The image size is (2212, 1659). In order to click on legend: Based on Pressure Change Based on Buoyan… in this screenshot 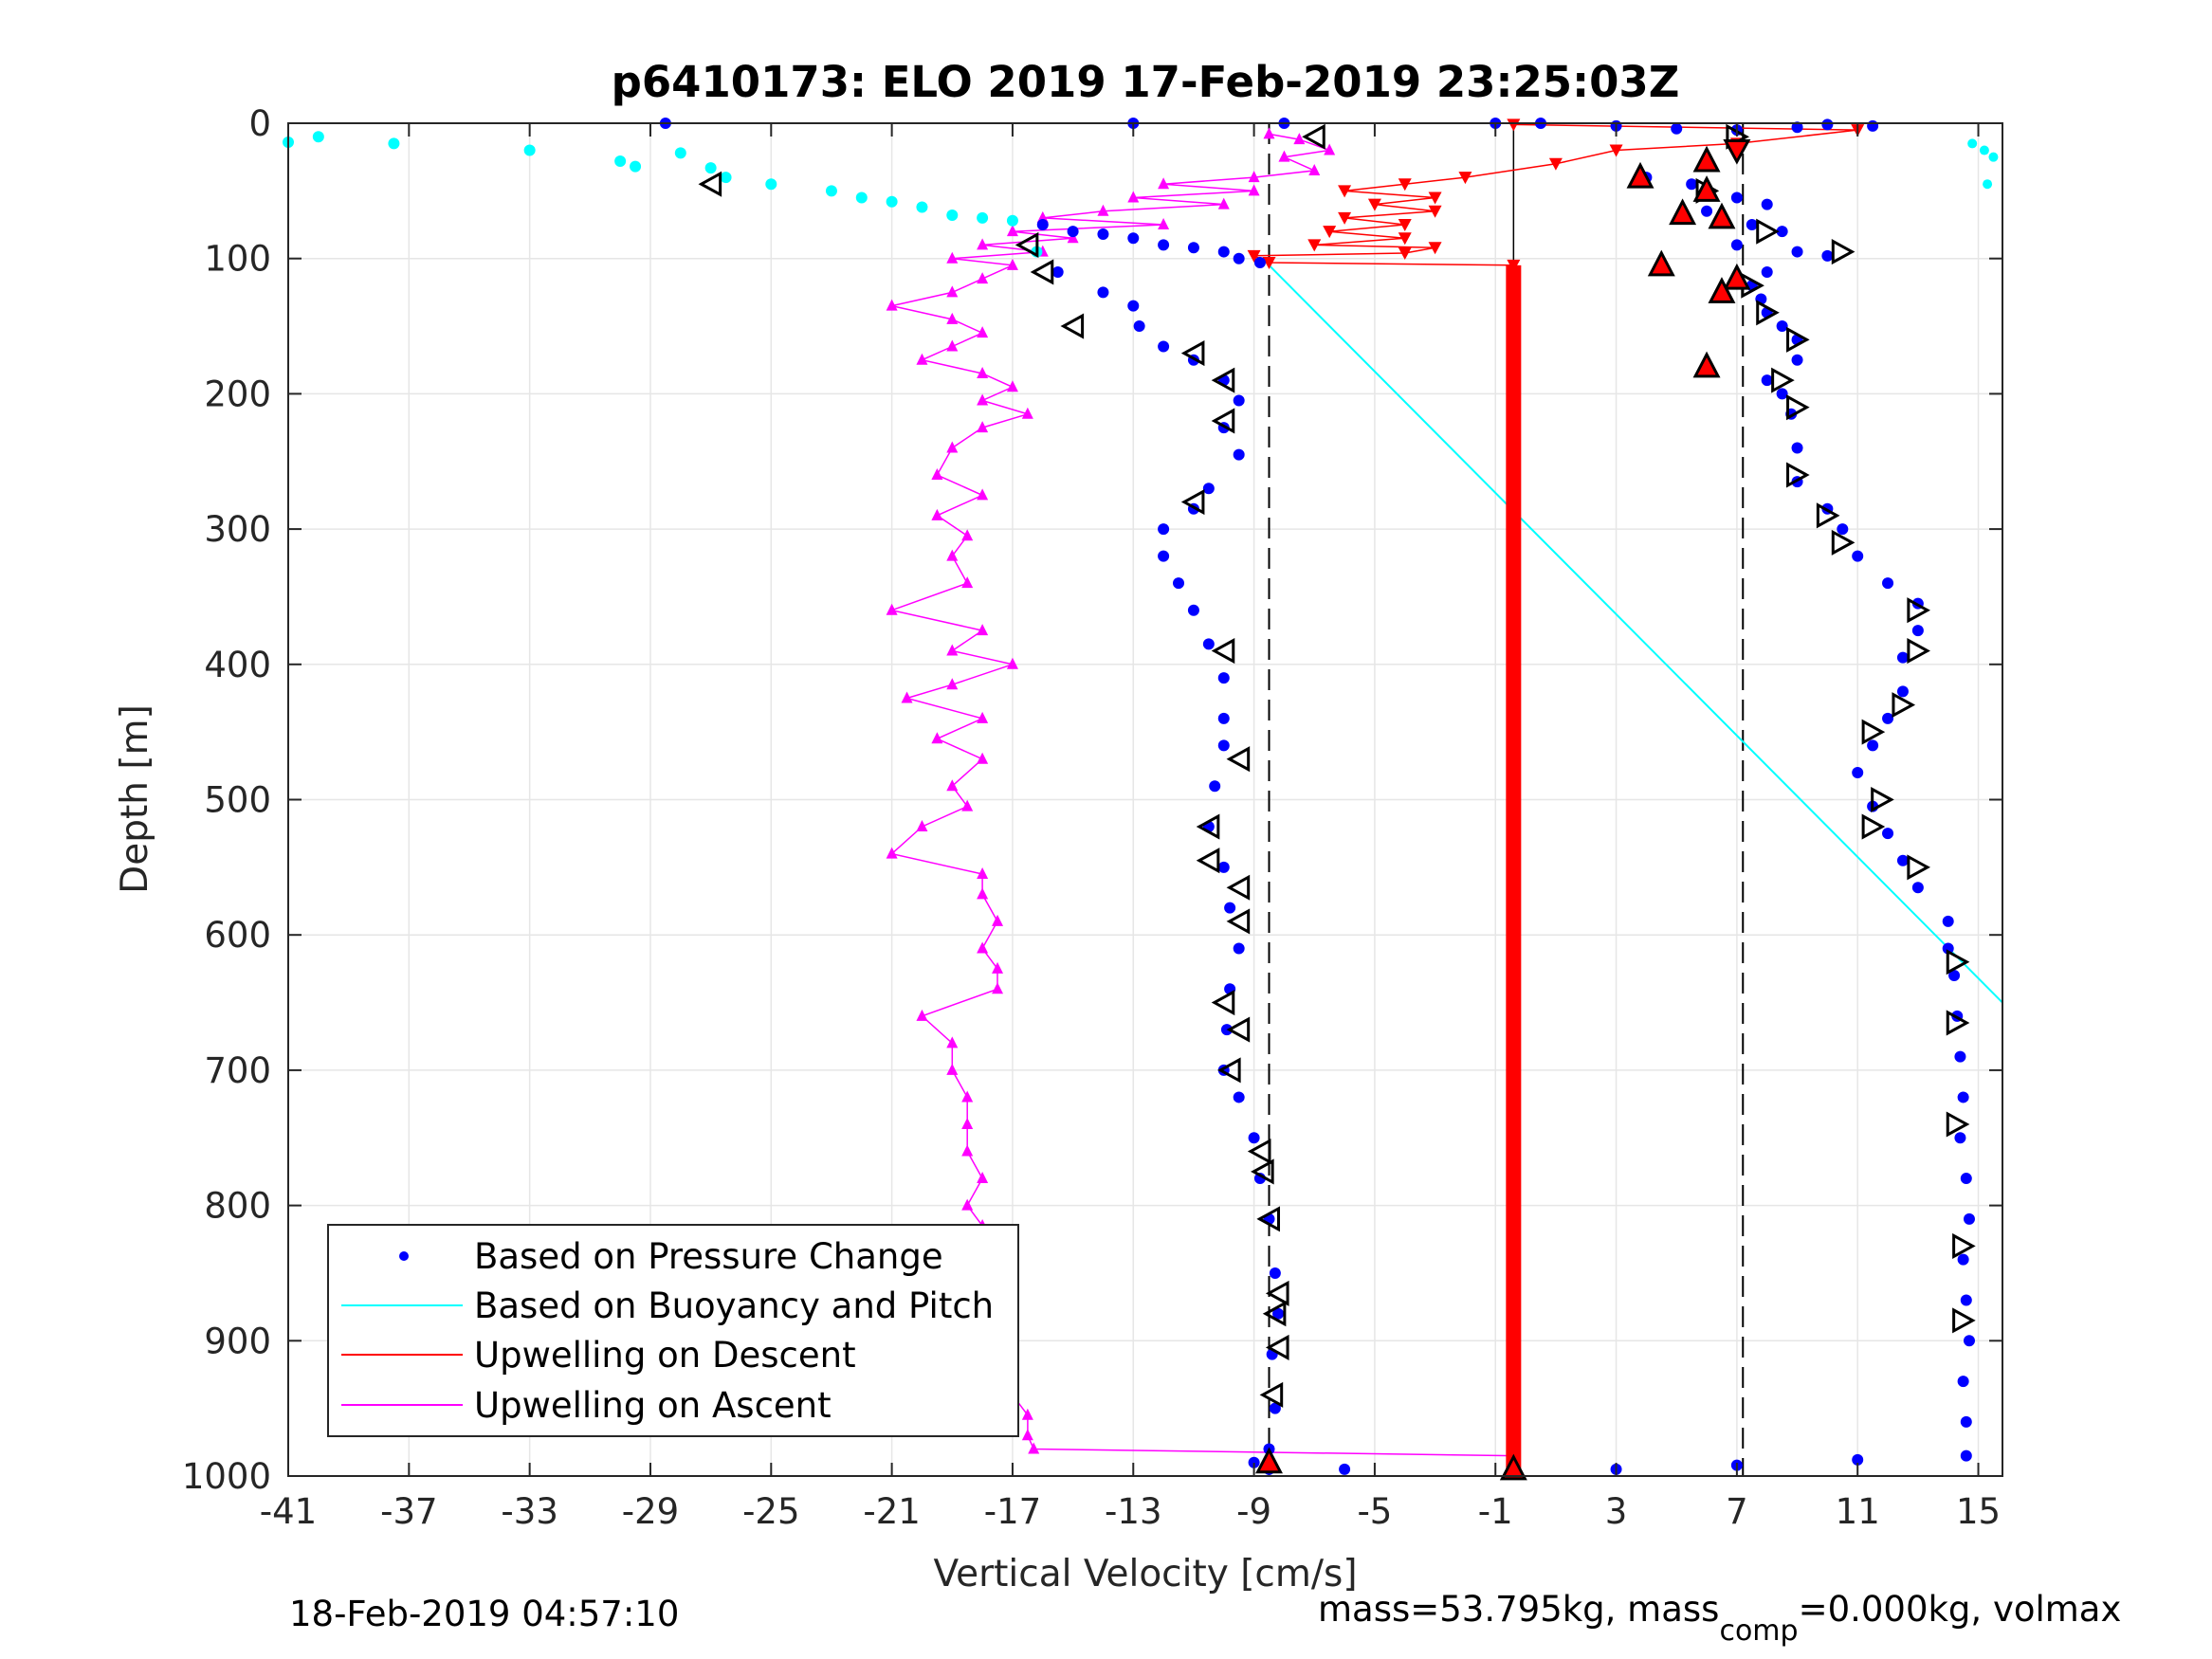, I will do `click(673, 1330)`.